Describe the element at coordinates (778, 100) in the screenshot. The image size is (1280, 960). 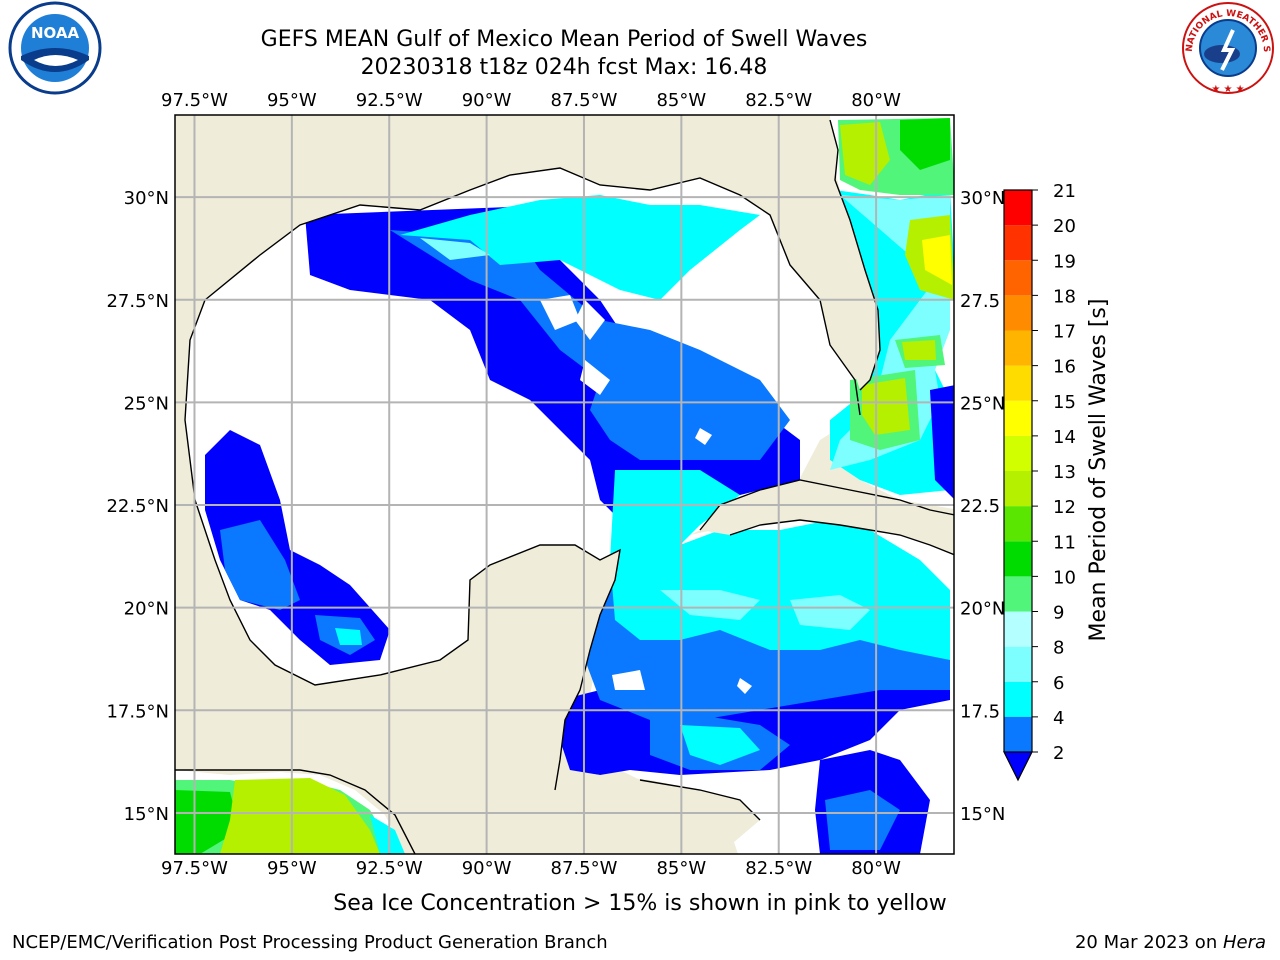
I see `longitude-label-top: 82.5°W` at that location.